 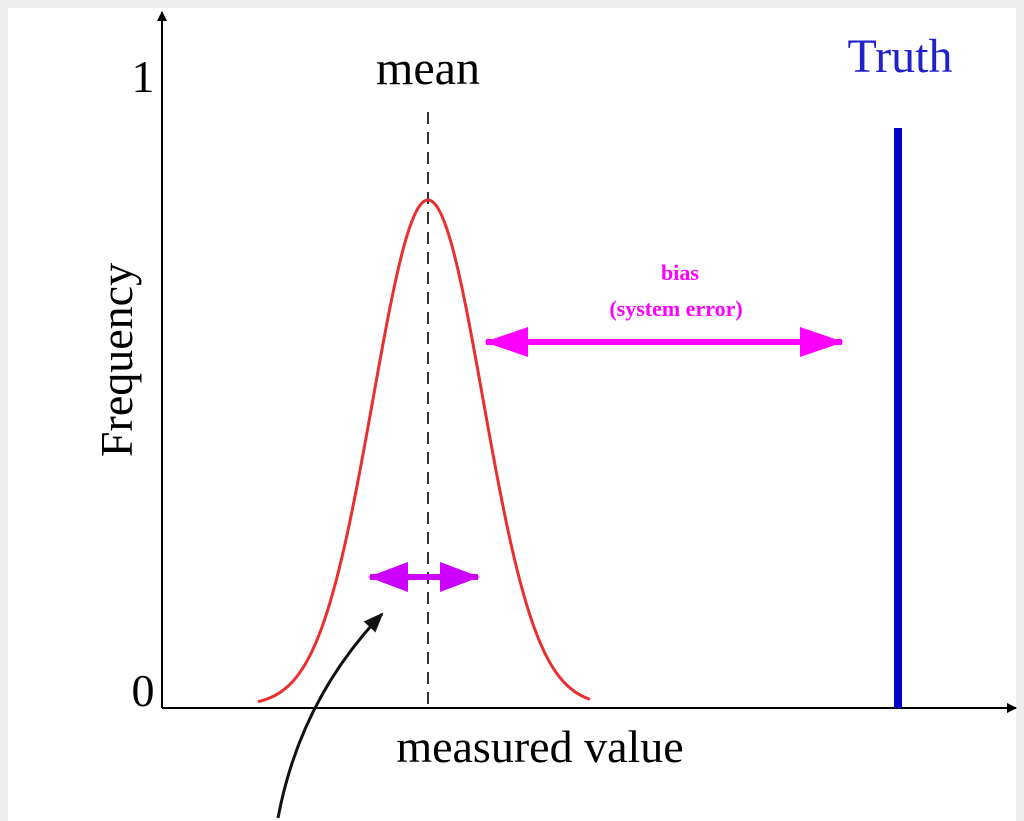 What do you see at coordinates (330, 715) in the screenshot?
I see `pointer-arrow` at bounding box center [330, 715].